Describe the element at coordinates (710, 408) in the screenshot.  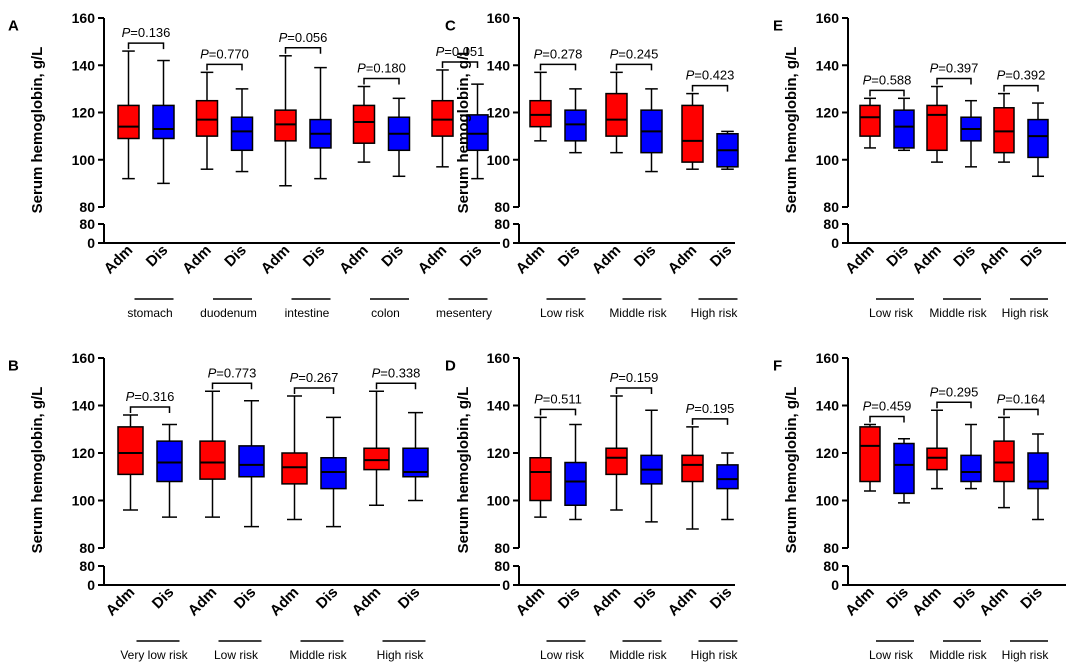
I see `p-value-label: P=0.195` at that location.